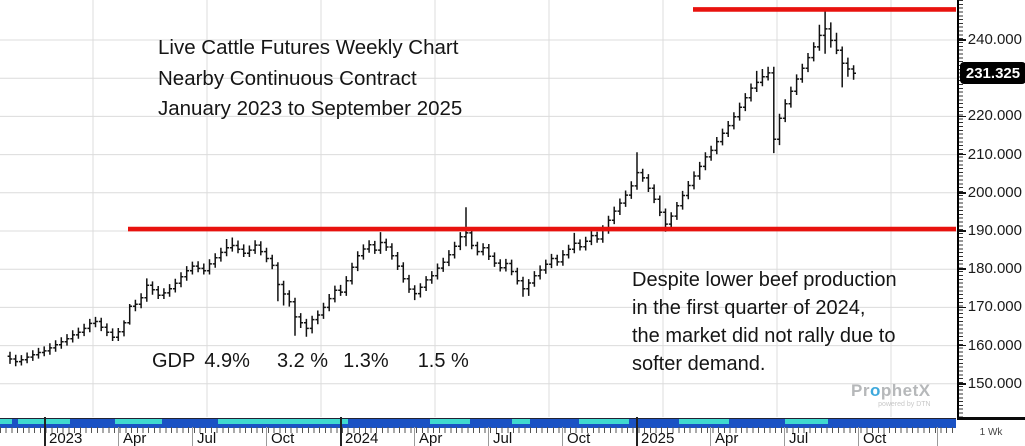 This screenshot has height=446, width=1025. I want to click on gdp-value-q1-2024: 1.3%, so click(366, 361).